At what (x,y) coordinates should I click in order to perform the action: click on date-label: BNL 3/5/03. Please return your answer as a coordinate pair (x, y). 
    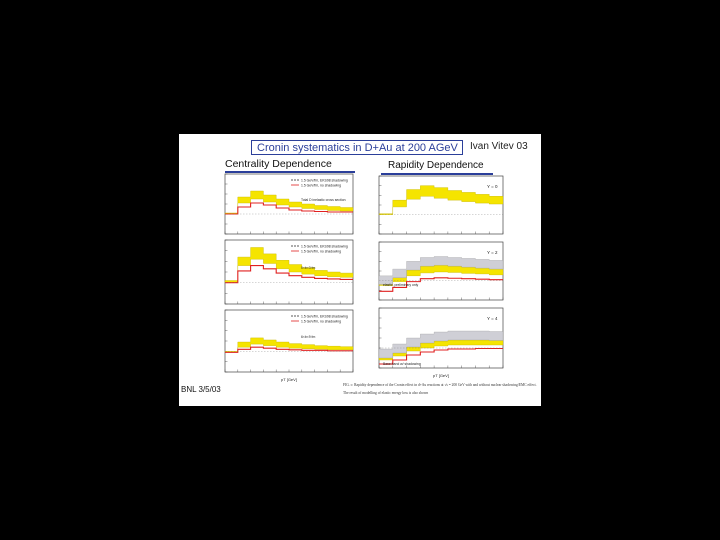
    Looking at the image, I should click on (201, 389).